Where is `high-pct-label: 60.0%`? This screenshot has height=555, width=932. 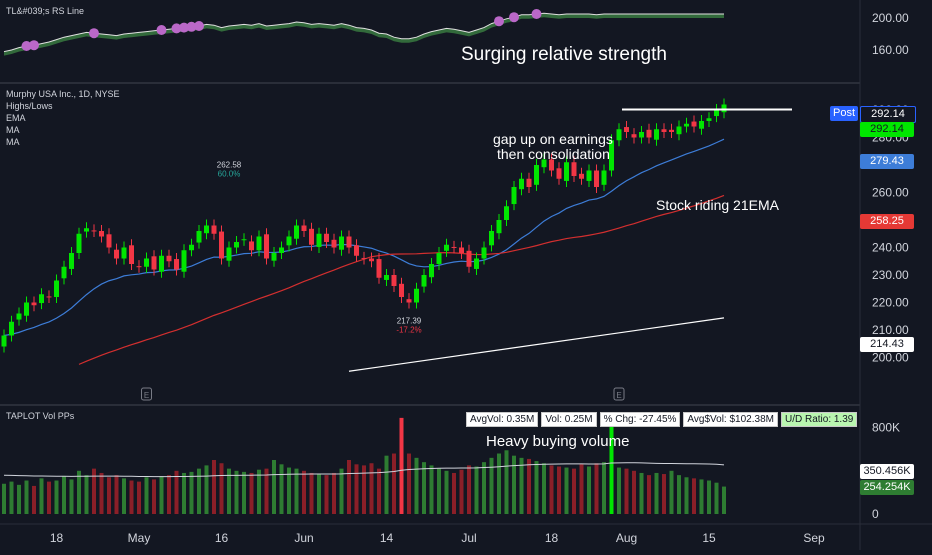 high-pct-label: 60.0% is located at coordinates (229, 173).